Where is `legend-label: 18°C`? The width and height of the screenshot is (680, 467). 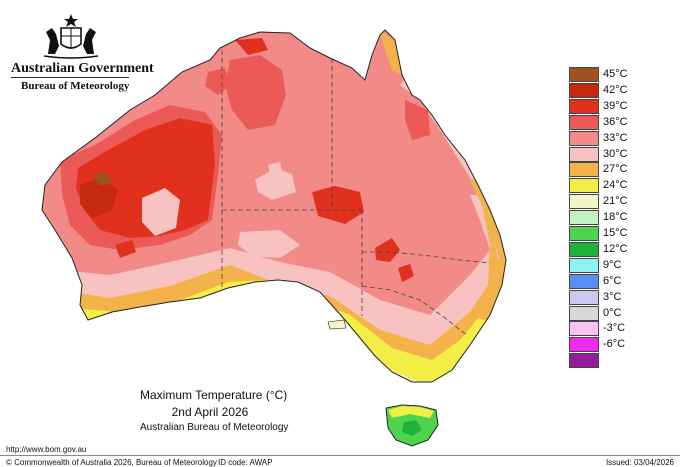
legend-label: 18°C is located at coordinates (615, 217).